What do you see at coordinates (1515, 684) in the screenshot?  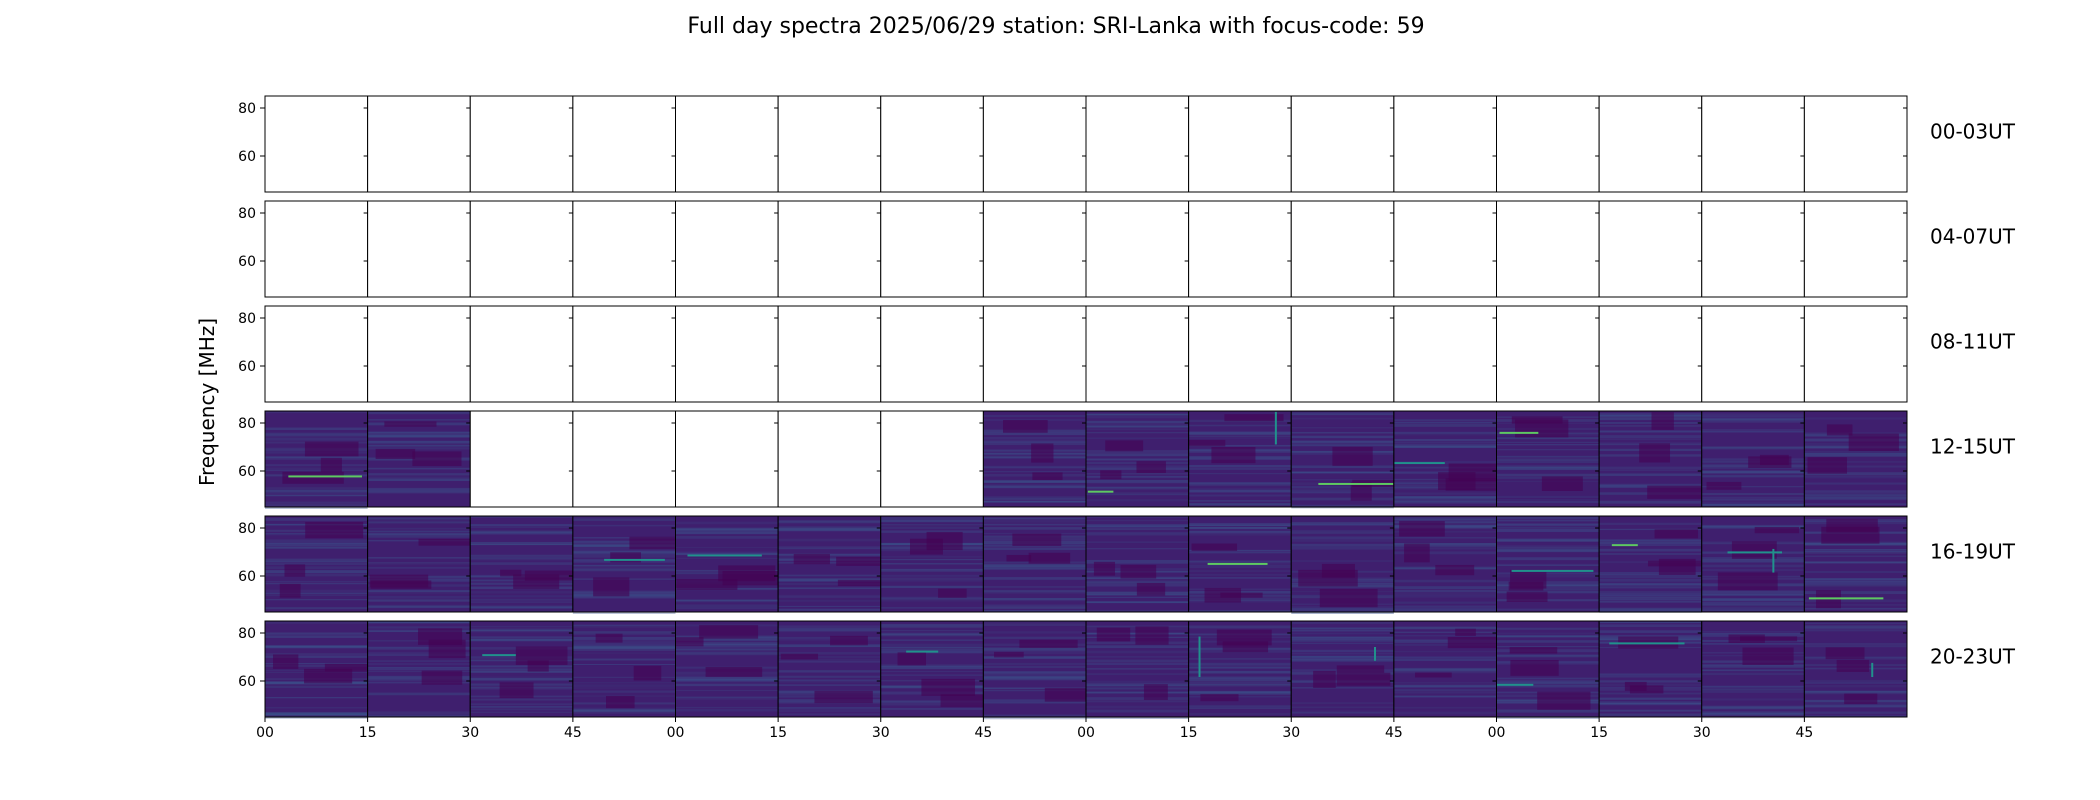 I see `signal-line` at bounding box center [1515, 684].